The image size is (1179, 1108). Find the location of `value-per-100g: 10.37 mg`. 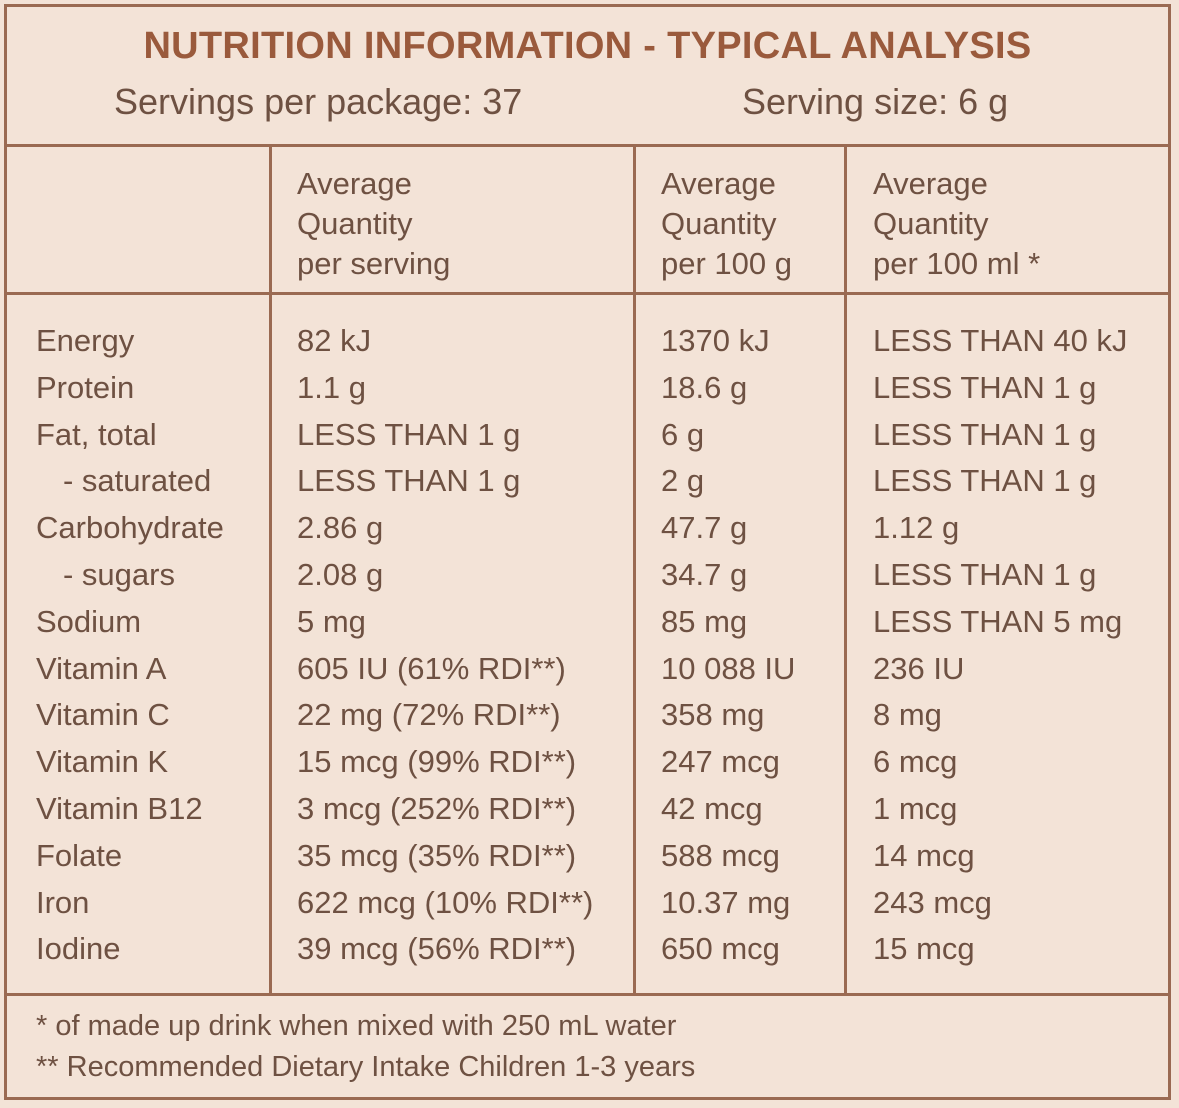

value-per-100g: 10.37 mg is located at coordinates (726, 902).